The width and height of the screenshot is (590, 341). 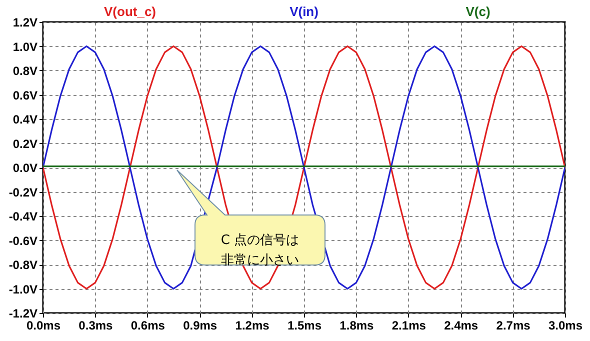 What do you see at coordinates (130, 11) in the screenshot?
I see `text: V(out_c)` at bounding box center [130, 11].